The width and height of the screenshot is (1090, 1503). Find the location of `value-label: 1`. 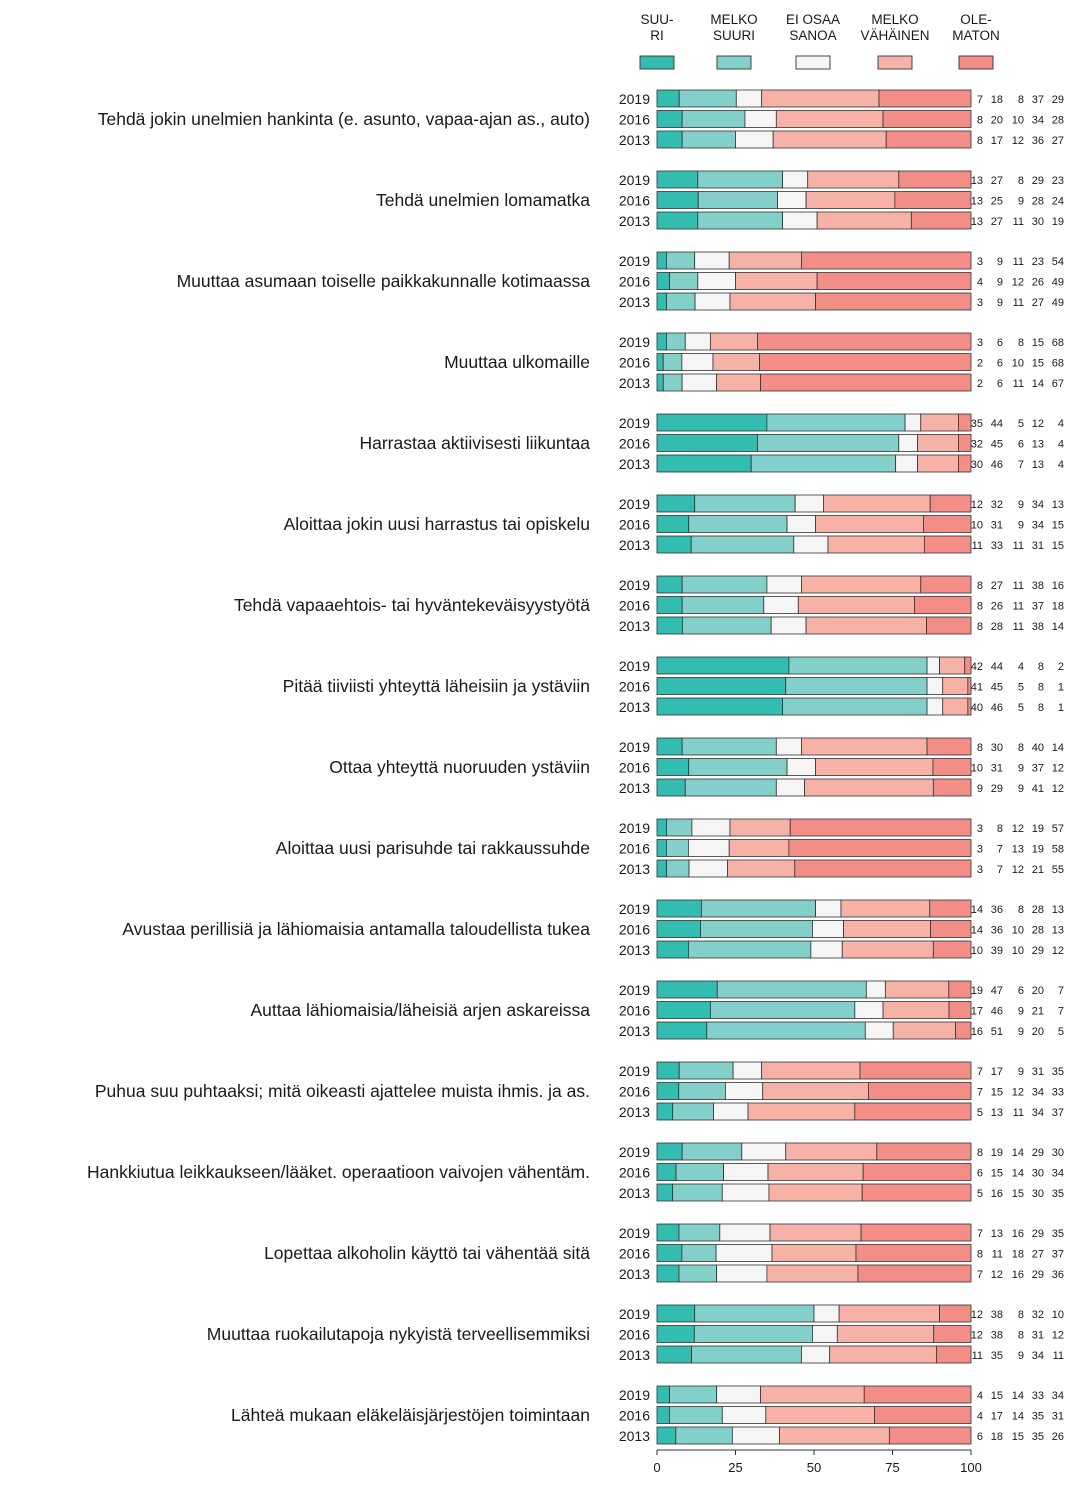

value-label: 1 is located at coordinates (1061, 688).